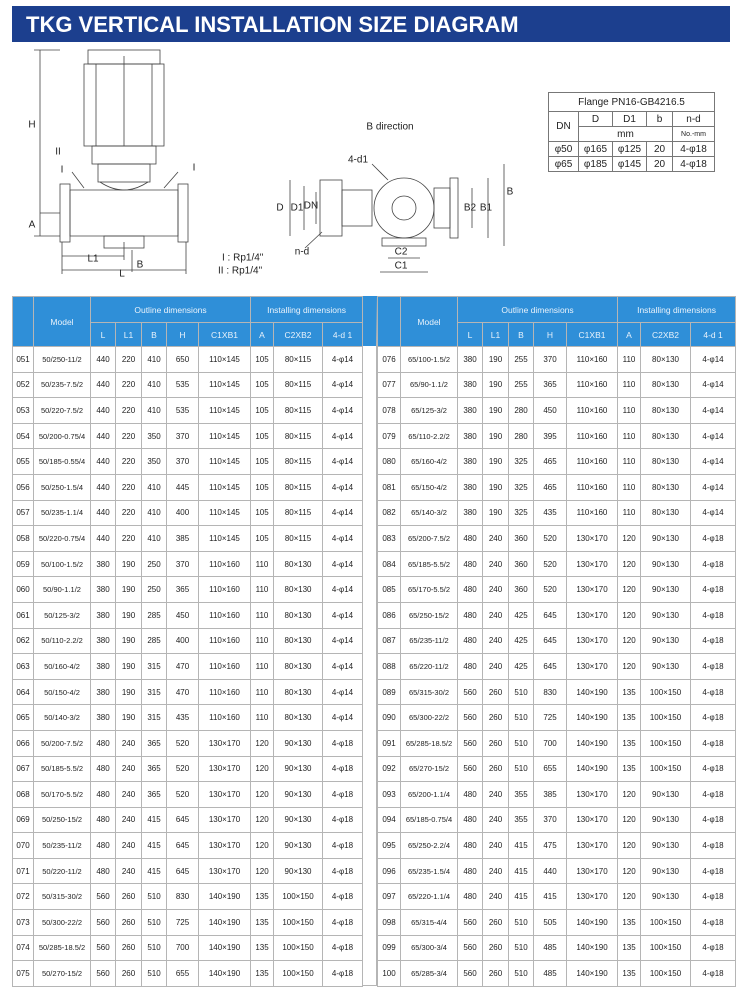 The height and width of the screenshot is (1000, 754). Describe the element at coordinates (62, 564) in the screenshot. I see `model-cell: 50/100-1.5/2` at that location.